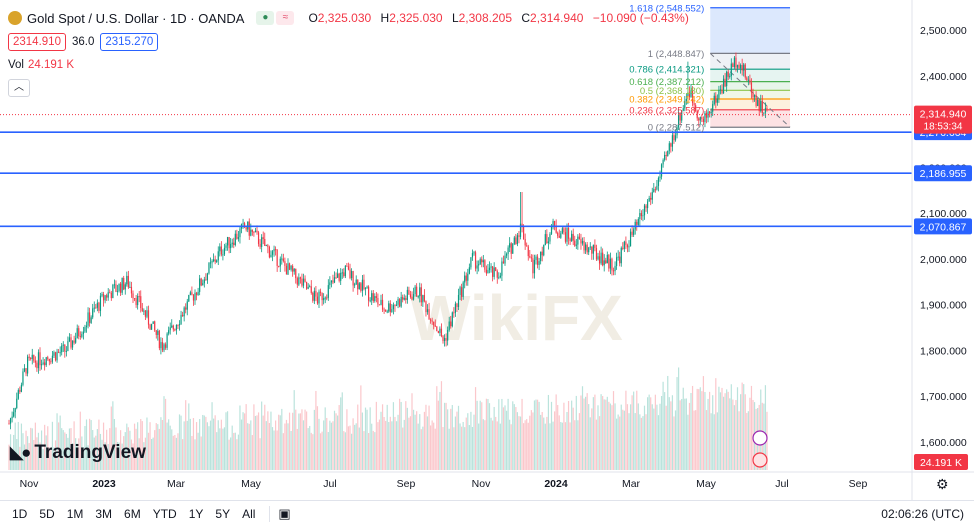 The image size is (974, 526). What do you see at coordinates (47, 513) in the screenshot?
I see `range-5d-button: 5D` at bounding box center [47, 513].